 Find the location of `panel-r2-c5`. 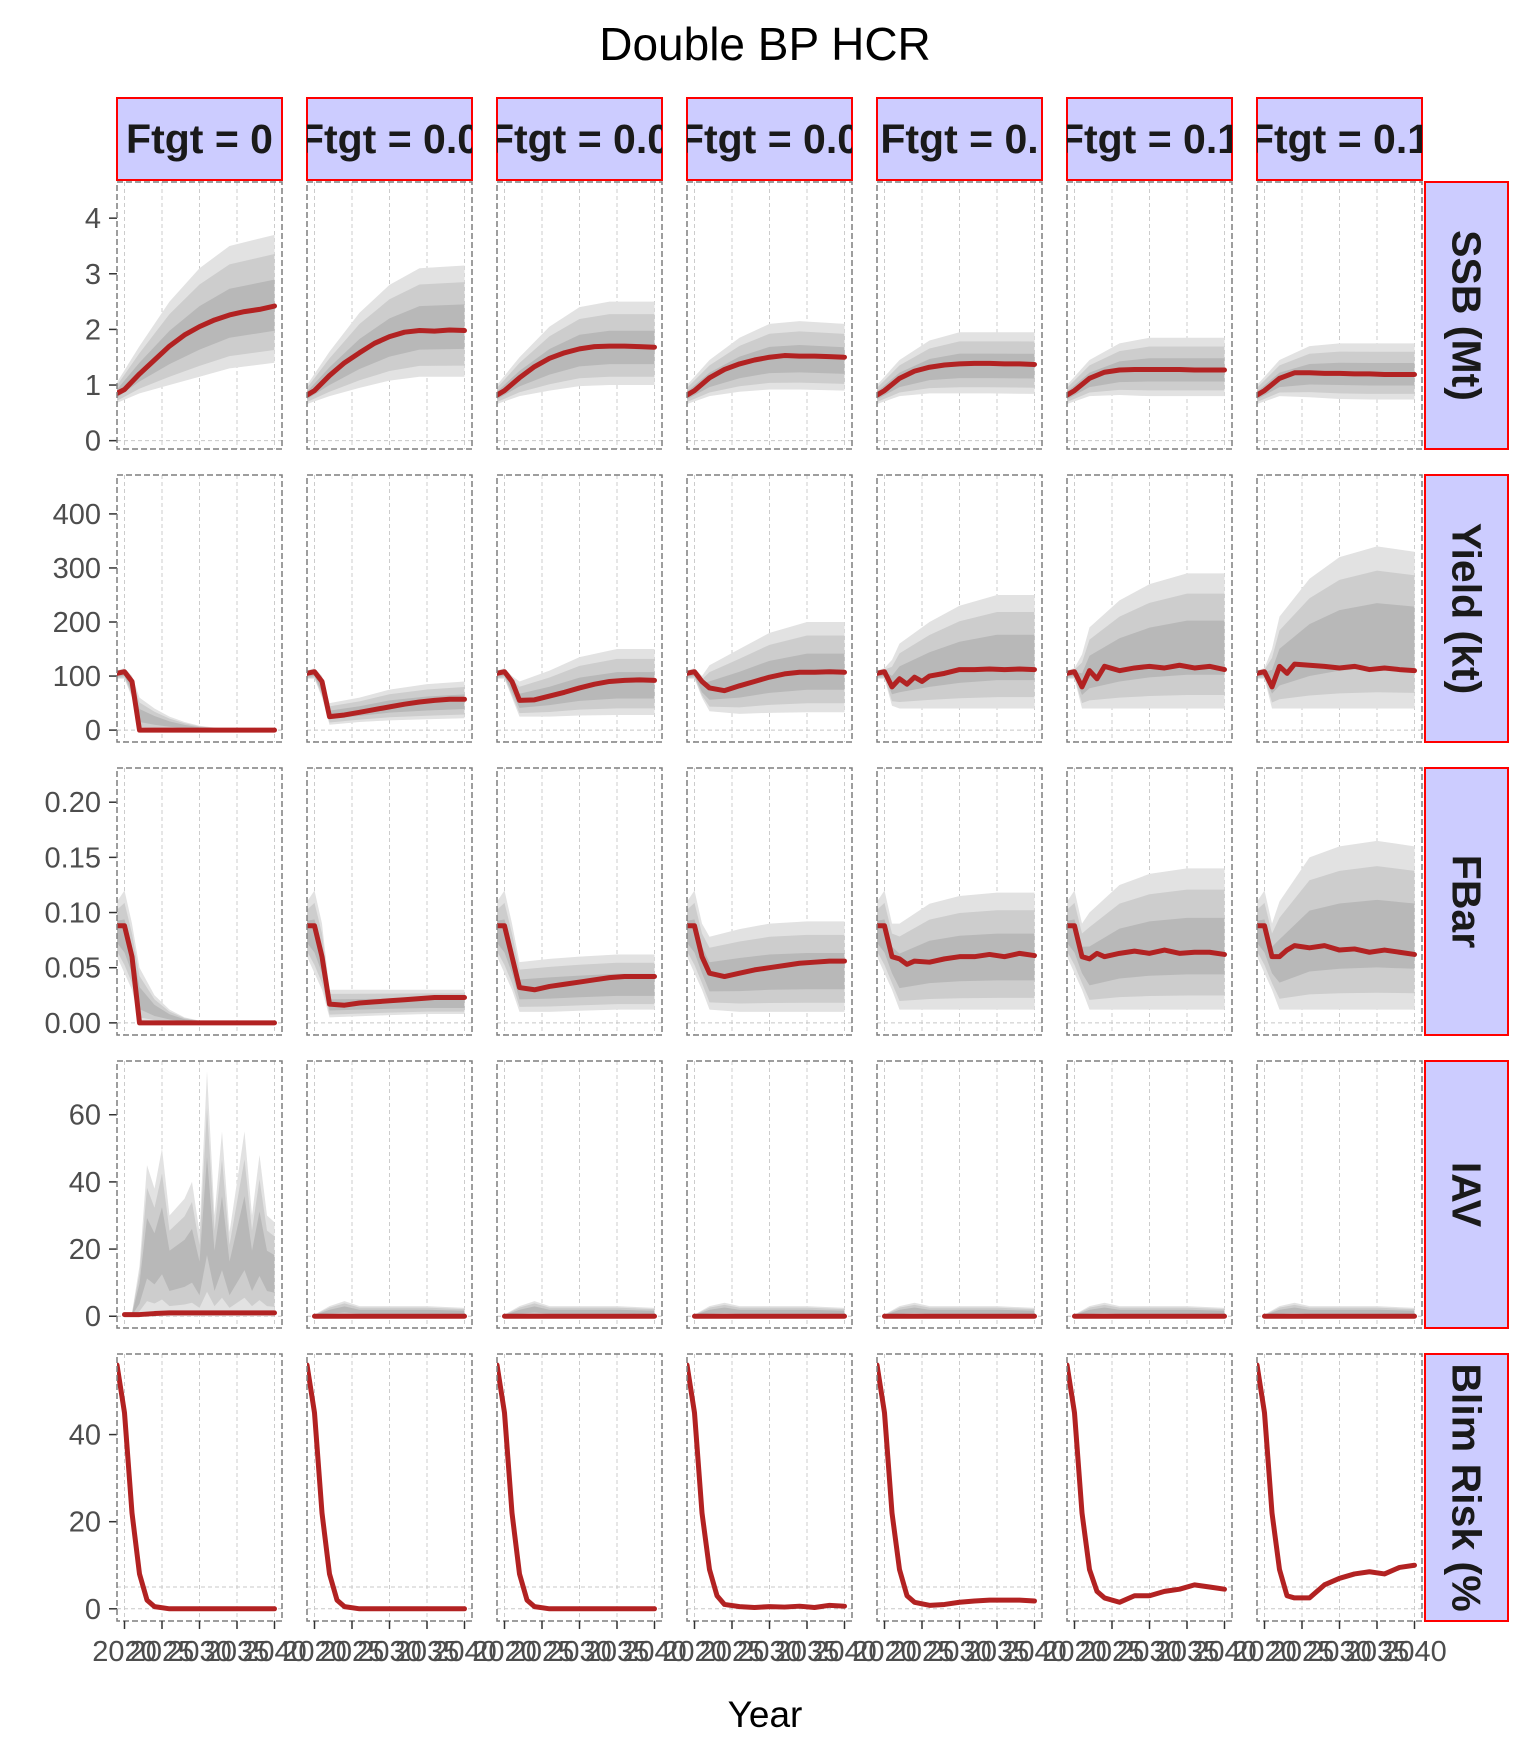

panel-r2-c5 is located at coordinates (959, 608).